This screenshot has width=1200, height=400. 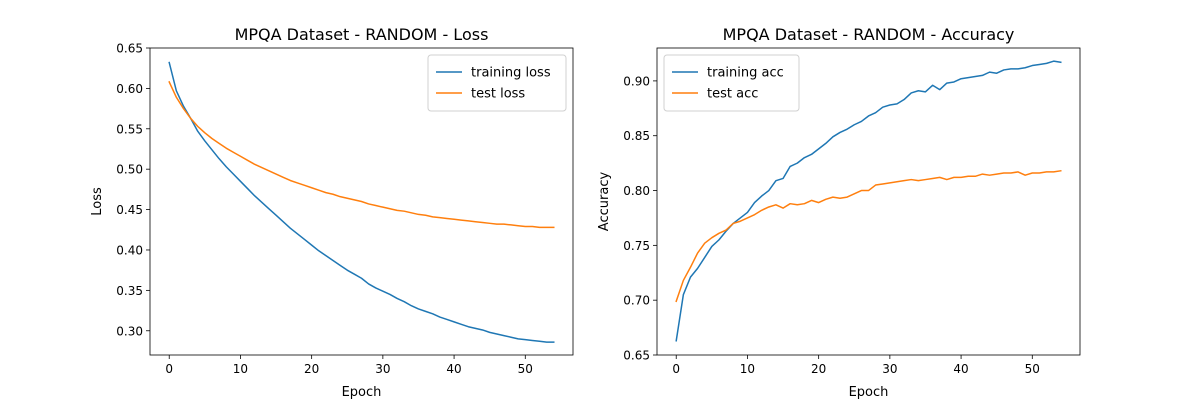 What do you see at coordinates (869, 34) in the screenshot?
I see `chart-title: MPQA Dataset - RANDOM - Accuracy` at bounding box center [869, 34].